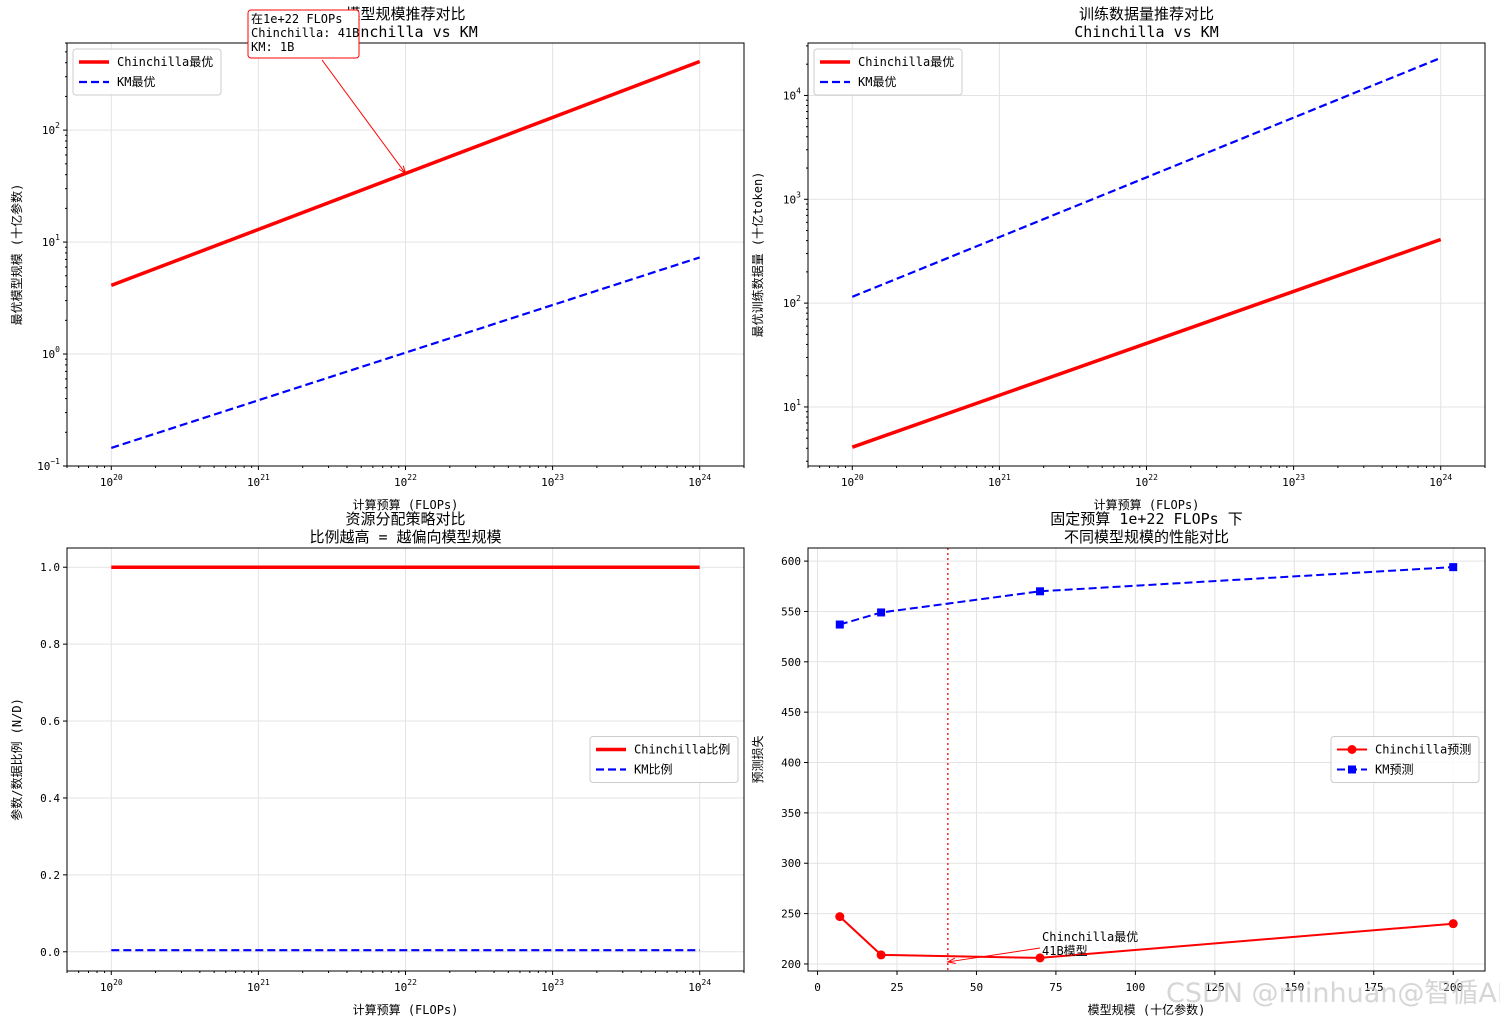 The width and height of the screenshot is (1500, 1019). Describe the element at coordinates (1453, 987) in the screenshot. I see `x-tick-label: 200` at that location.